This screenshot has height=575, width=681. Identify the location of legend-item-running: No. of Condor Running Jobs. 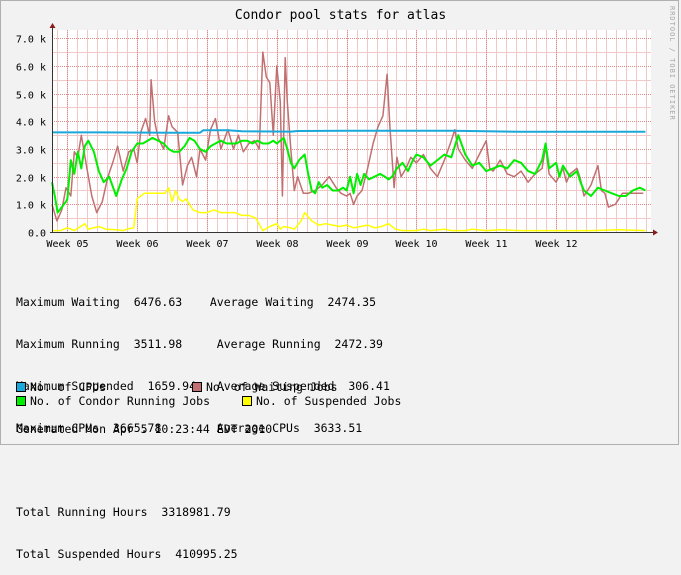
(113, 401).